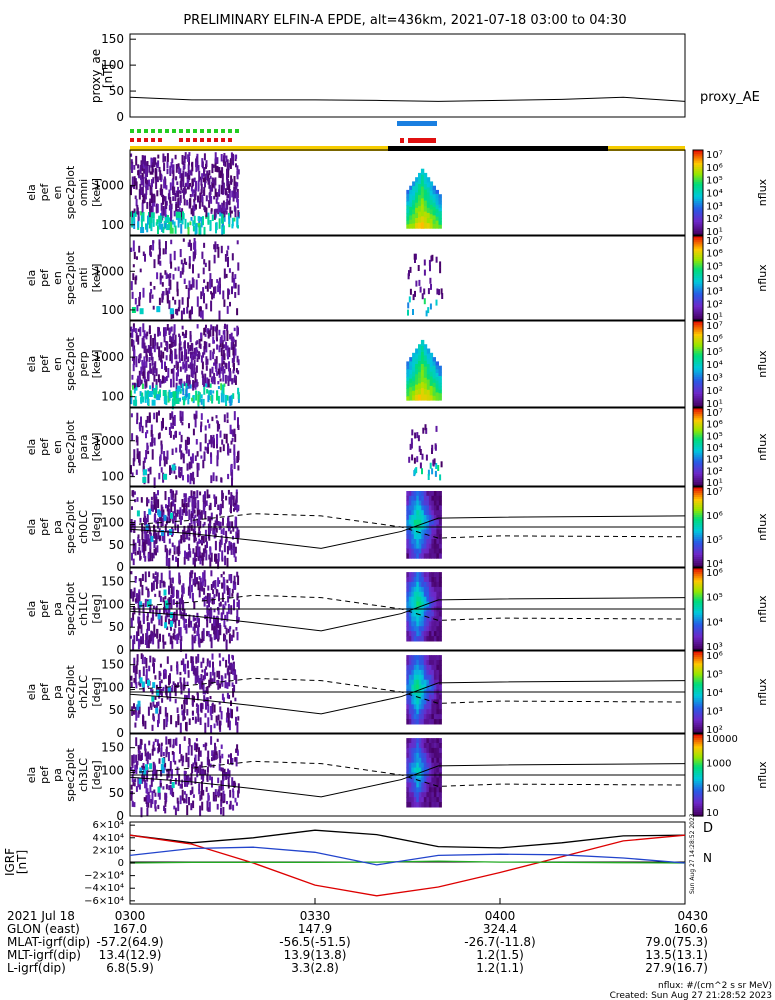  What do you see at coordinates (104, 901) in the screenshot?
I see `igrf-ytick: −6×10⁴` at bounding box center [104, 901].